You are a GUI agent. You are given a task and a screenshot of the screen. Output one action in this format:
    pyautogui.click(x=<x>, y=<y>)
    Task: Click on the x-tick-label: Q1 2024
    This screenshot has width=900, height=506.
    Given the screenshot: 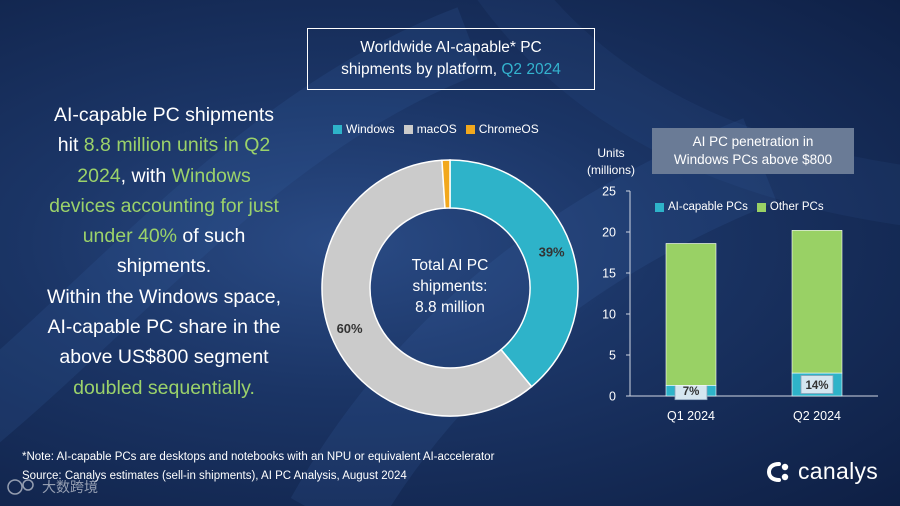 What is the action you would take?
    pyautogui.click(x=691, y=416)
    